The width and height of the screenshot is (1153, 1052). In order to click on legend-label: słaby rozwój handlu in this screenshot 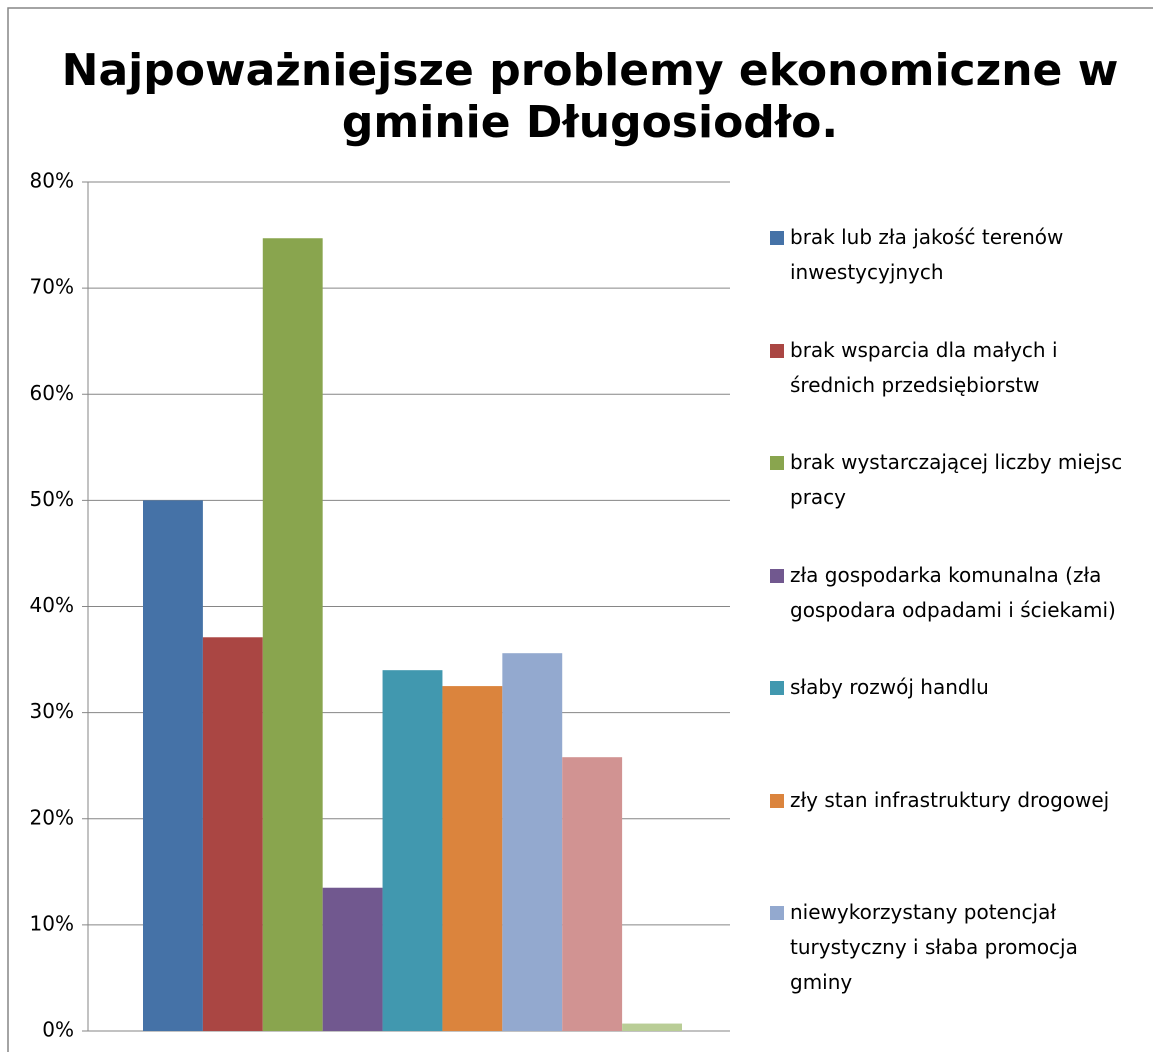, I will do `click(889, 687)`.